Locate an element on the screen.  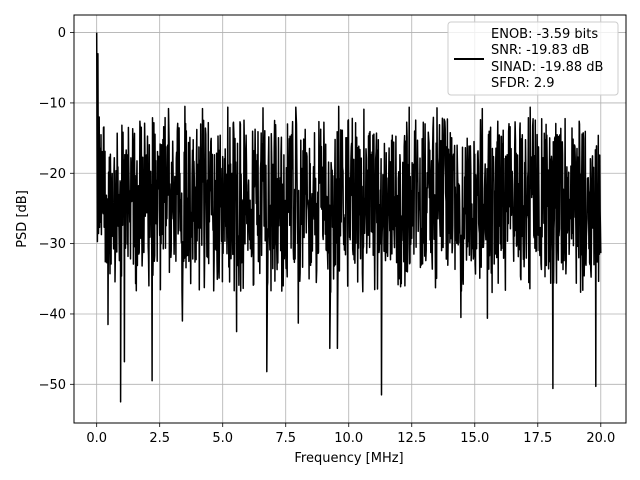
y-axis: 0 −10 −20 −30 −40 −50 is located at coordinates (56, 209).